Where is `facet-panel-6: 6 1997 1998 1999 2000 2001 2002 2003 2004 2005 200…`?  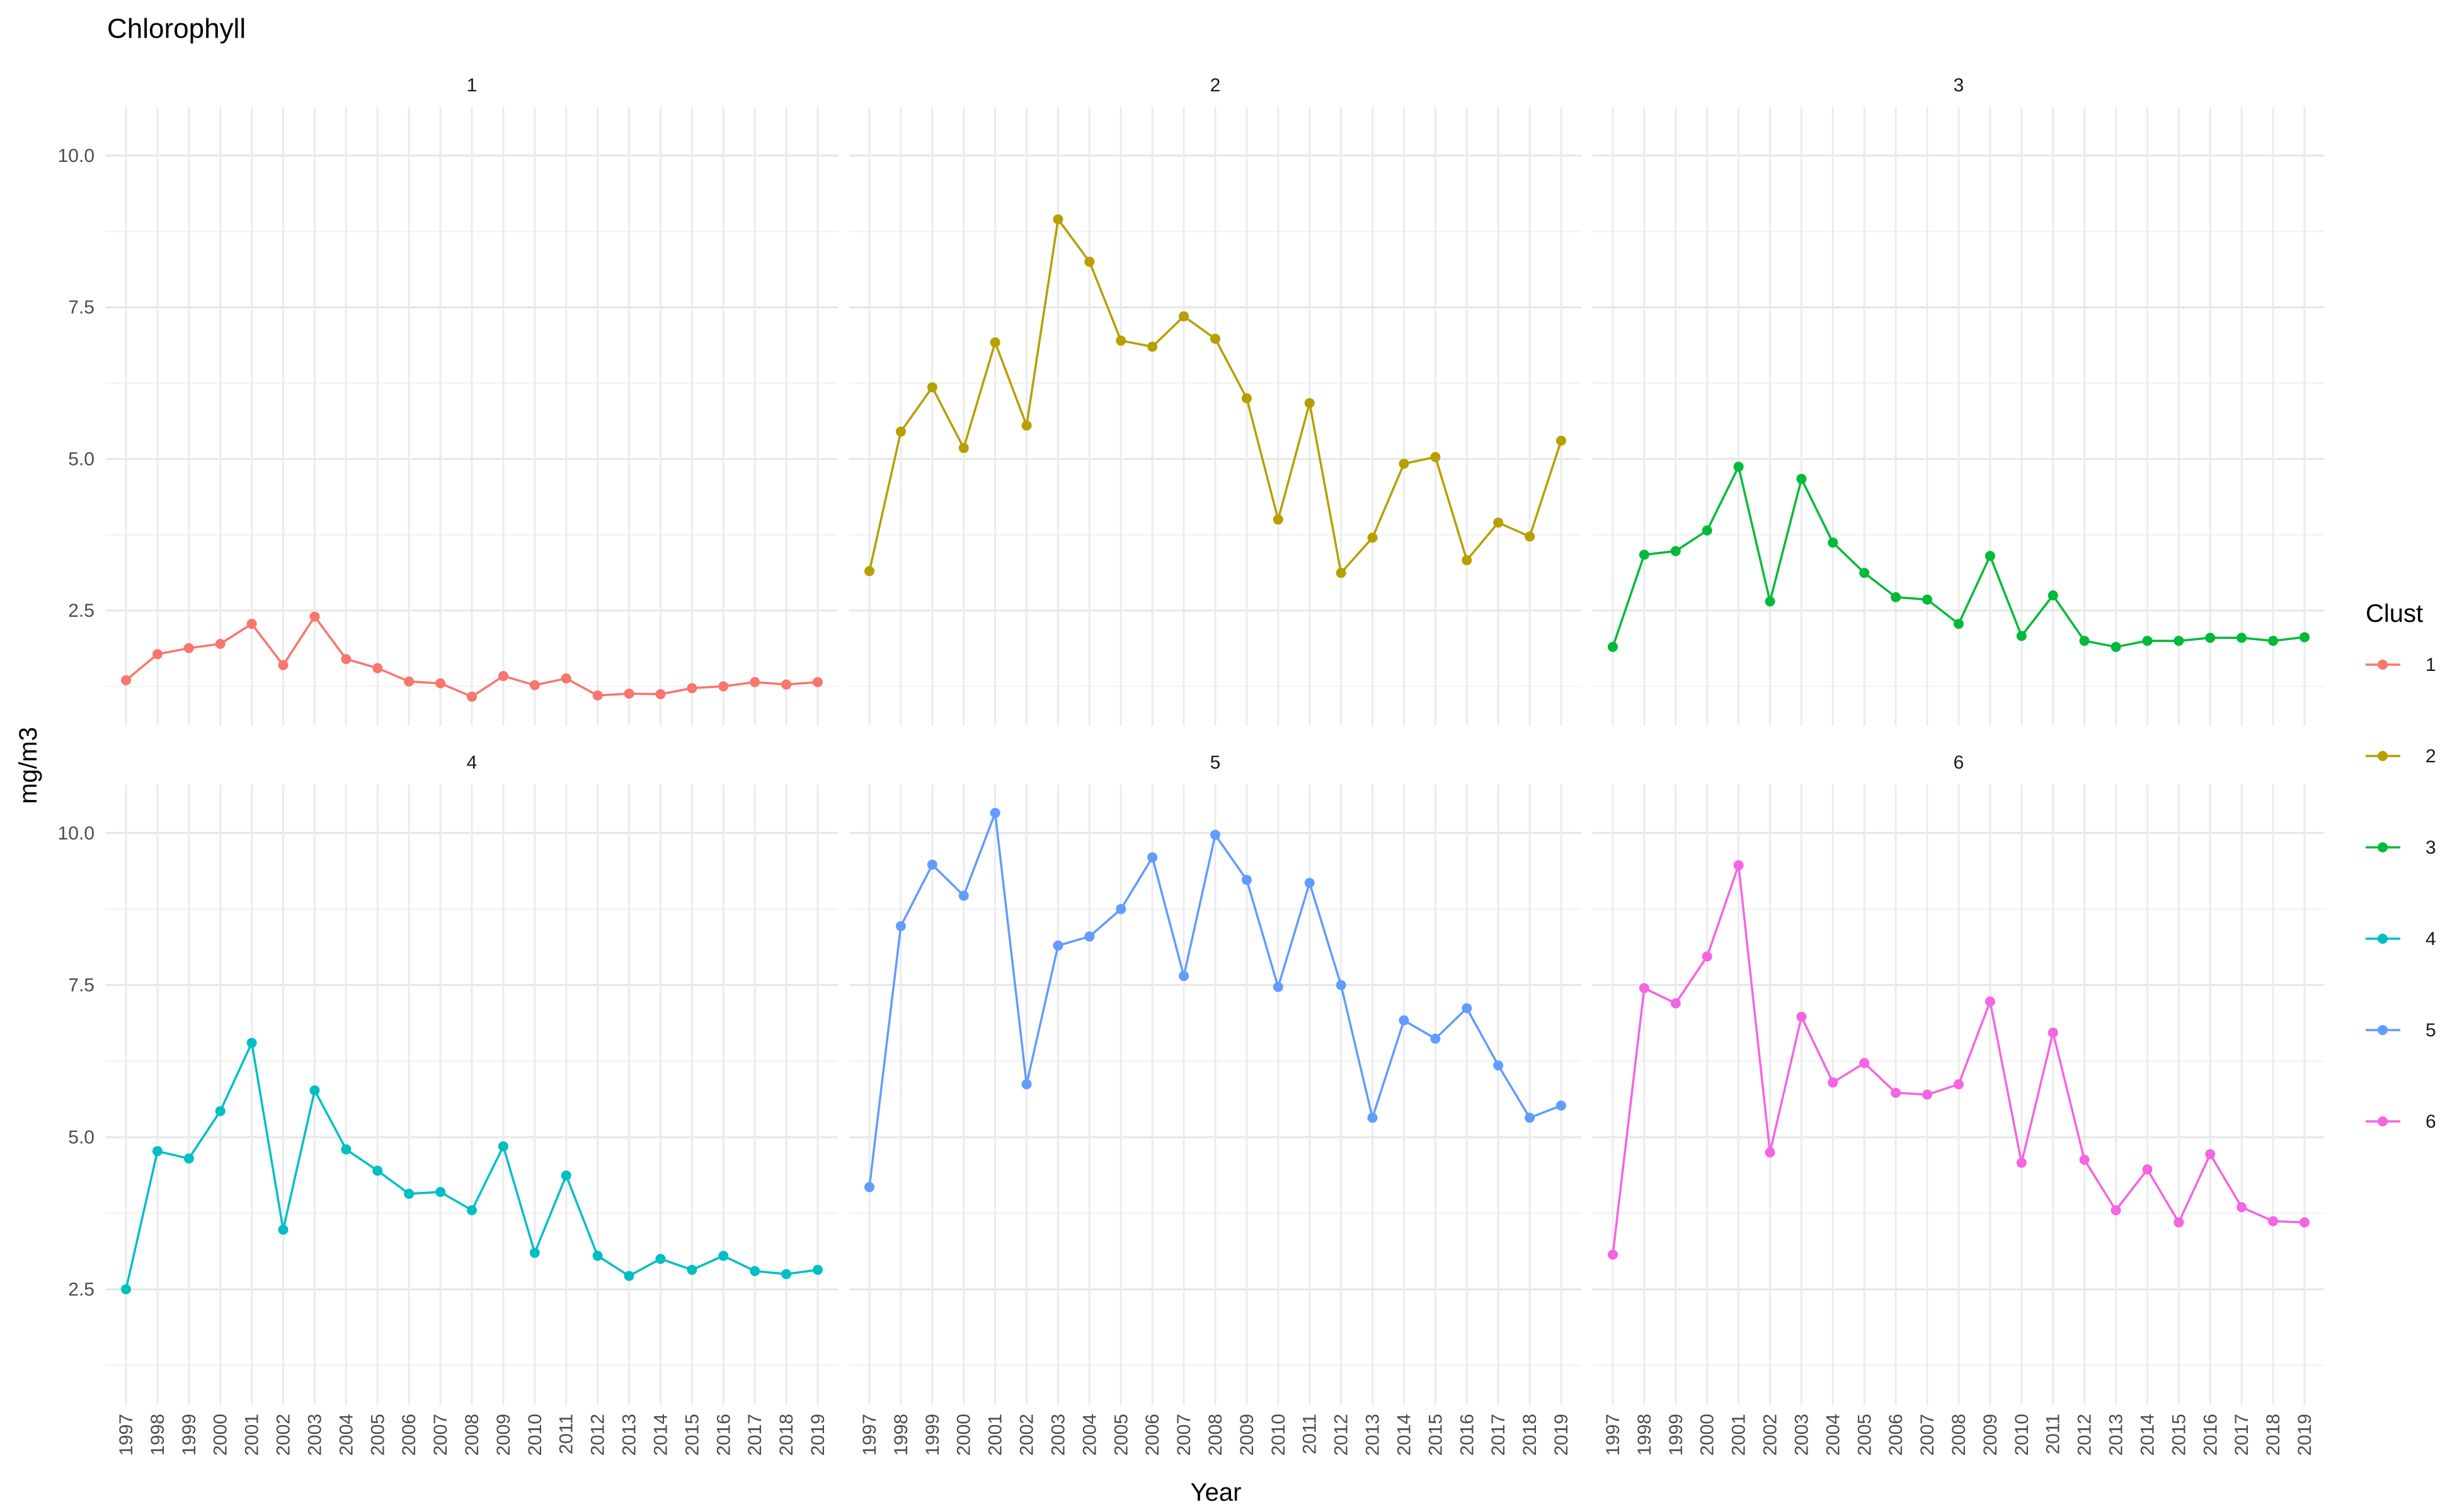 facet-panel-6: 6 1997 1998 1999 2000 2001 2002 2003 2004 2005 200… is located at coordinates (1959, 1104).